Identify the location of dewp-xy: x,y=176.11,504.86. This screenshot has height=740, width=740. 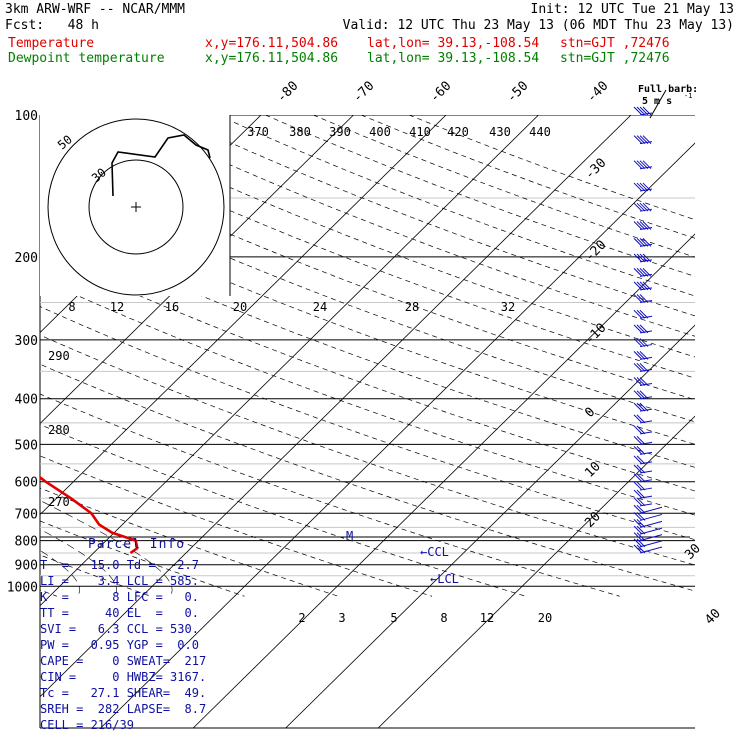
(272, 58).